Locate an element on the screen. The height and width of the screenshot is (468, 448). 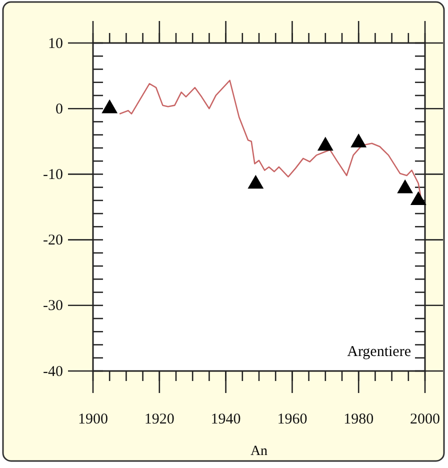
x-tick-label: 1960 is located at coordinates (292, 420).